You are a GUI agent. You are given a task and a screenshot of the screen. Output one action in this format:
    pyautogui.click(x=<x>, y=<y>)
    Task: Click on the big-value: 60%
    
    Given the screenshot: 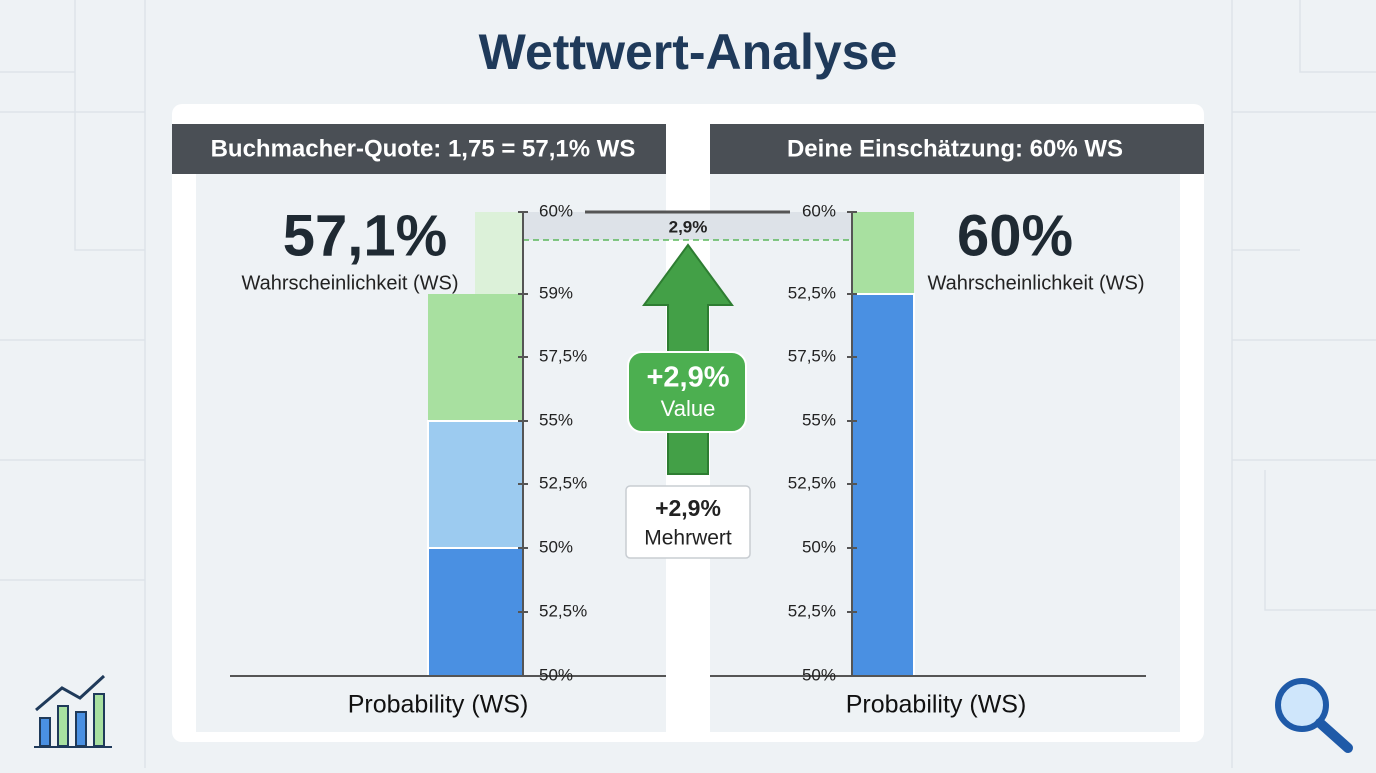 What is the action you would take?
    pyautogui.click(x=1015, y=235)
    